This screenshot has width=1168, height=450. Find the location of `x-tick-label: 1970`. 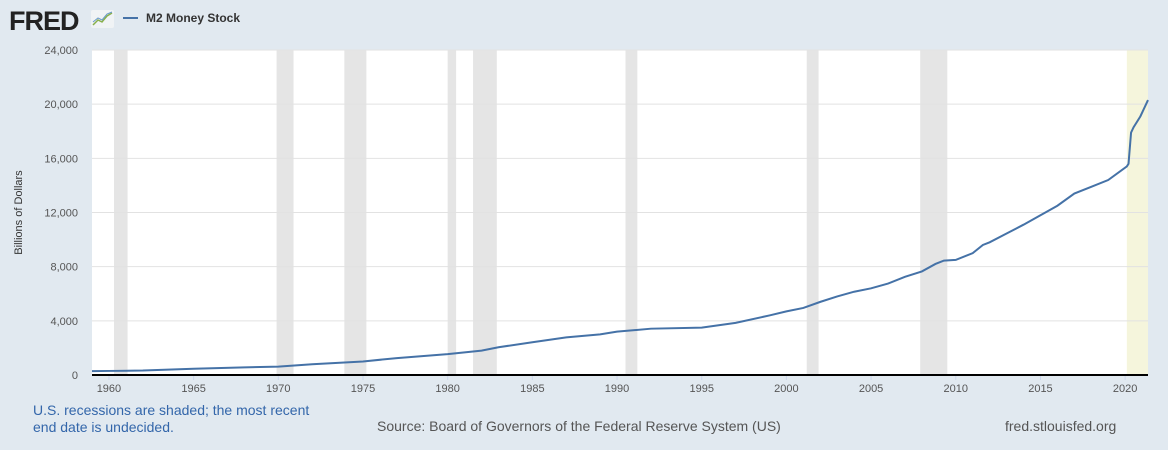

x-tick-label: 1970 is located at coordinates (278, 389).